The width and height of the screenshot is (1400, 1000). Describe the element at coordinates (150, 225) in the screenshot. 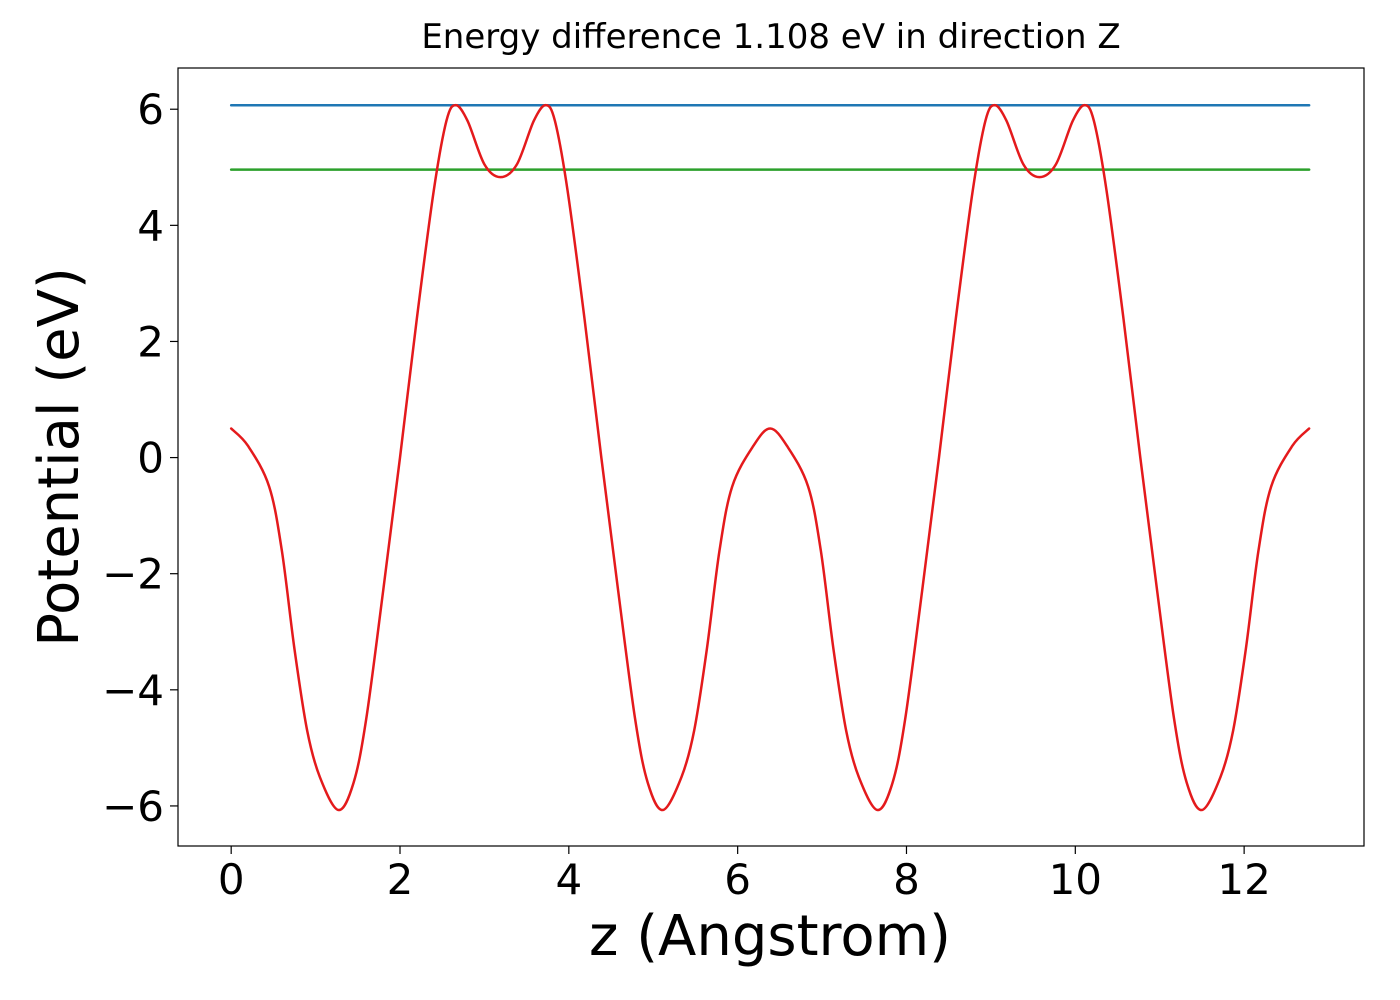

I see `y-tick-label: 4` at that location.